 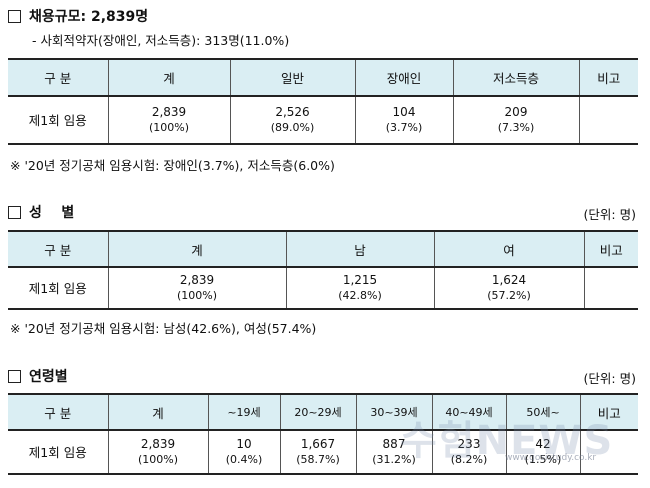 What do you see at coordinates (394, 459) in the screenshot?
I see `cell-percent: (31.2%)` at bounding box center [394, 459].